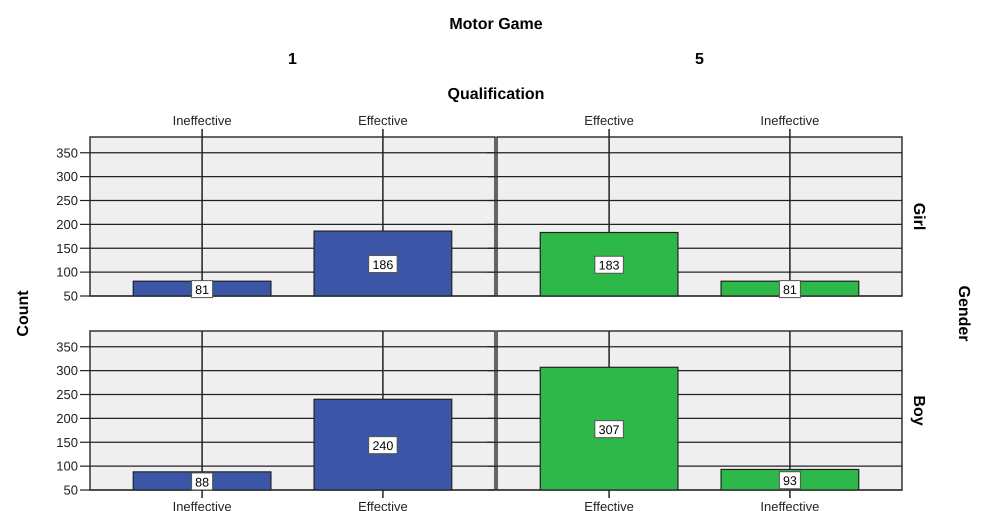 This screenshot has width=981, height=511. I want to click on x-axis-title: Qualification, so click(496, 94).